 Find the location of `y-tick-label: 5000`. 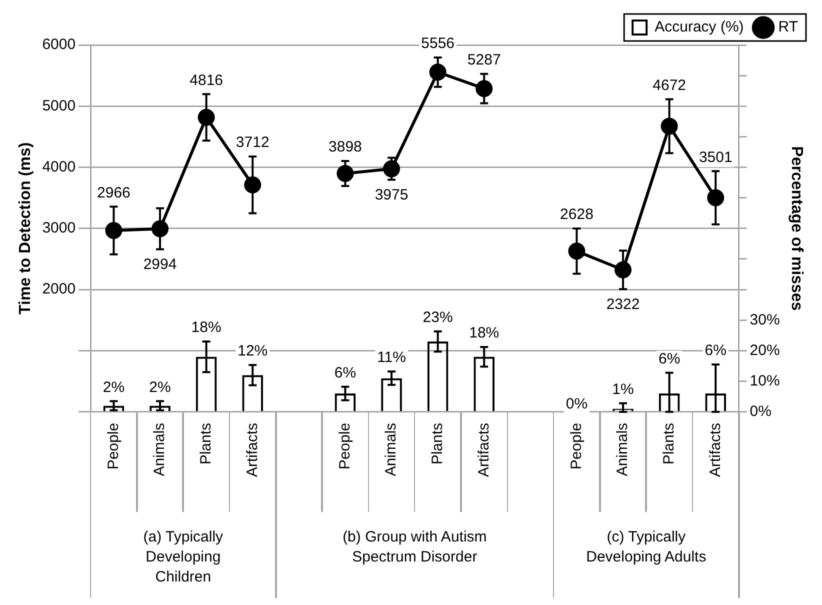

y-tick-label: 5000 is located at coordinates (59, 105).